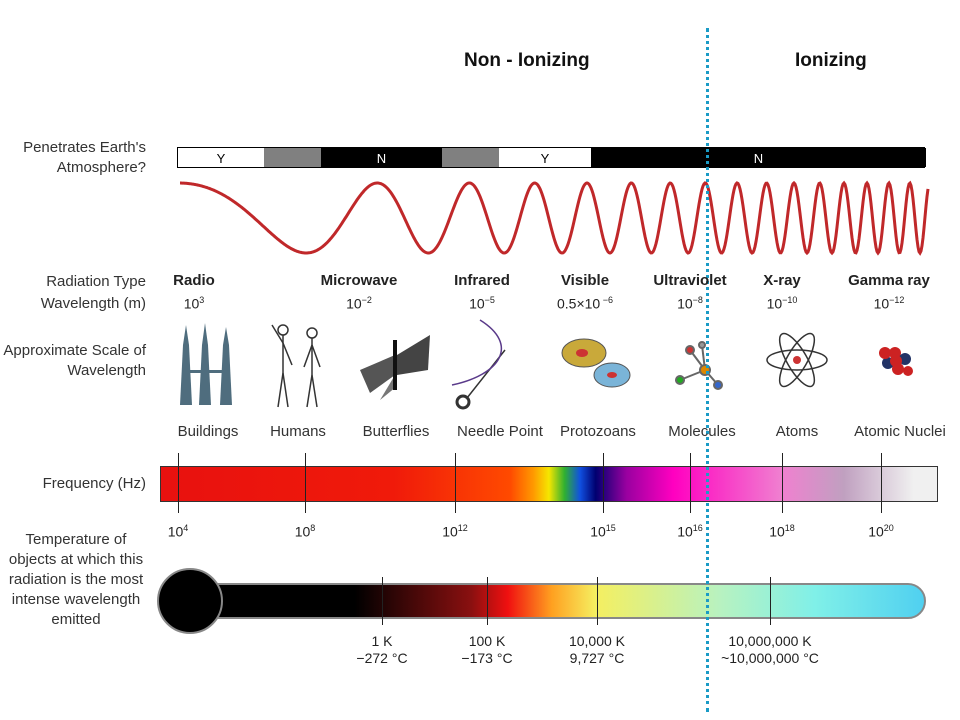 The height and width of the screenshot is (720, 960). What do you see at coordinates (603, 531) in the screenshot?
I see `frequency-value: 1015` at bounding box center [603, 531].